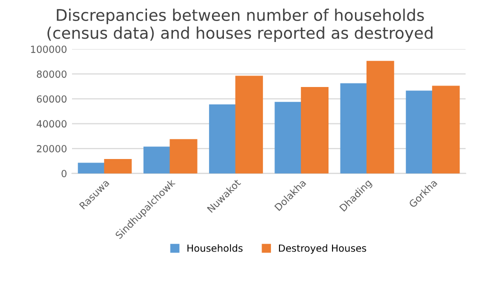 The image size is (480, 289). What do you see at coordinates (51, 124) in the screenshot?
I see `y-tick-label: 40000` at bounding box center [51, 124].